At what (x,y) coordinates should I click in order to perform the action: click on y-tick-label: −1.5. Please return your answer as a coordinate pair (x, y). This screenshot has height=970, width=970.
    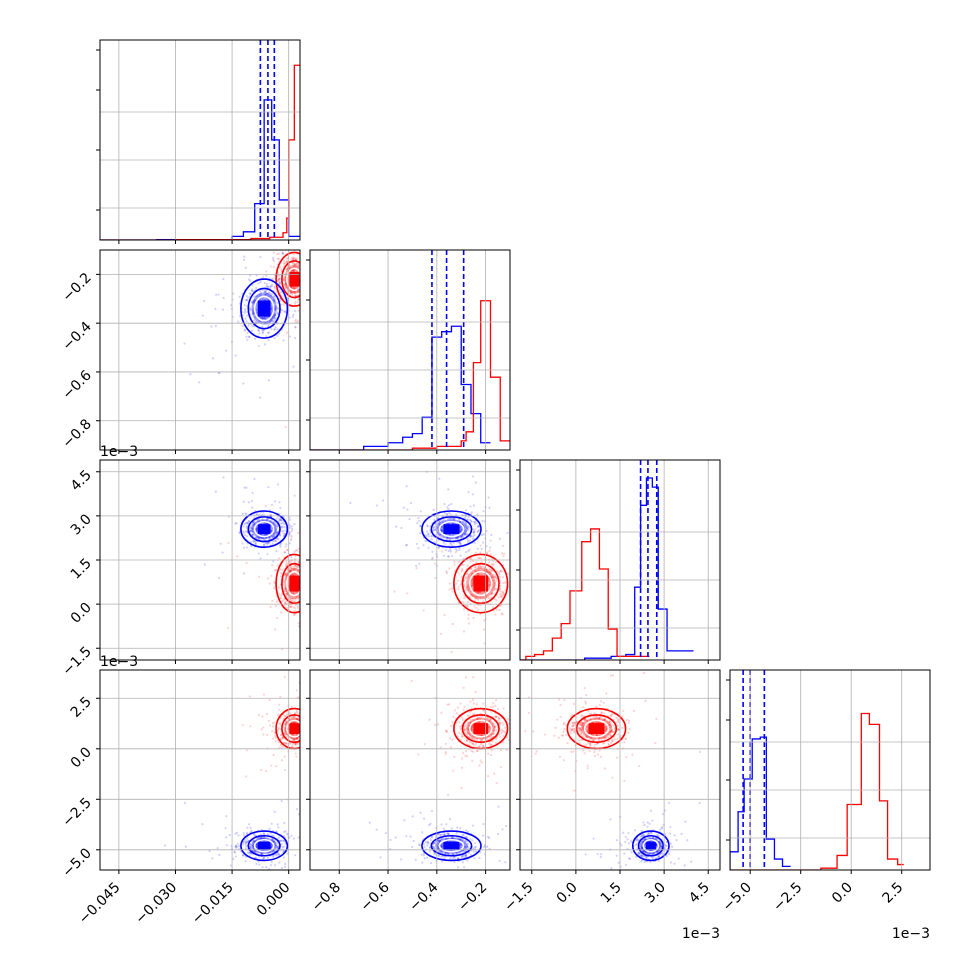
    Looking at the image, I should click on (76, 661).